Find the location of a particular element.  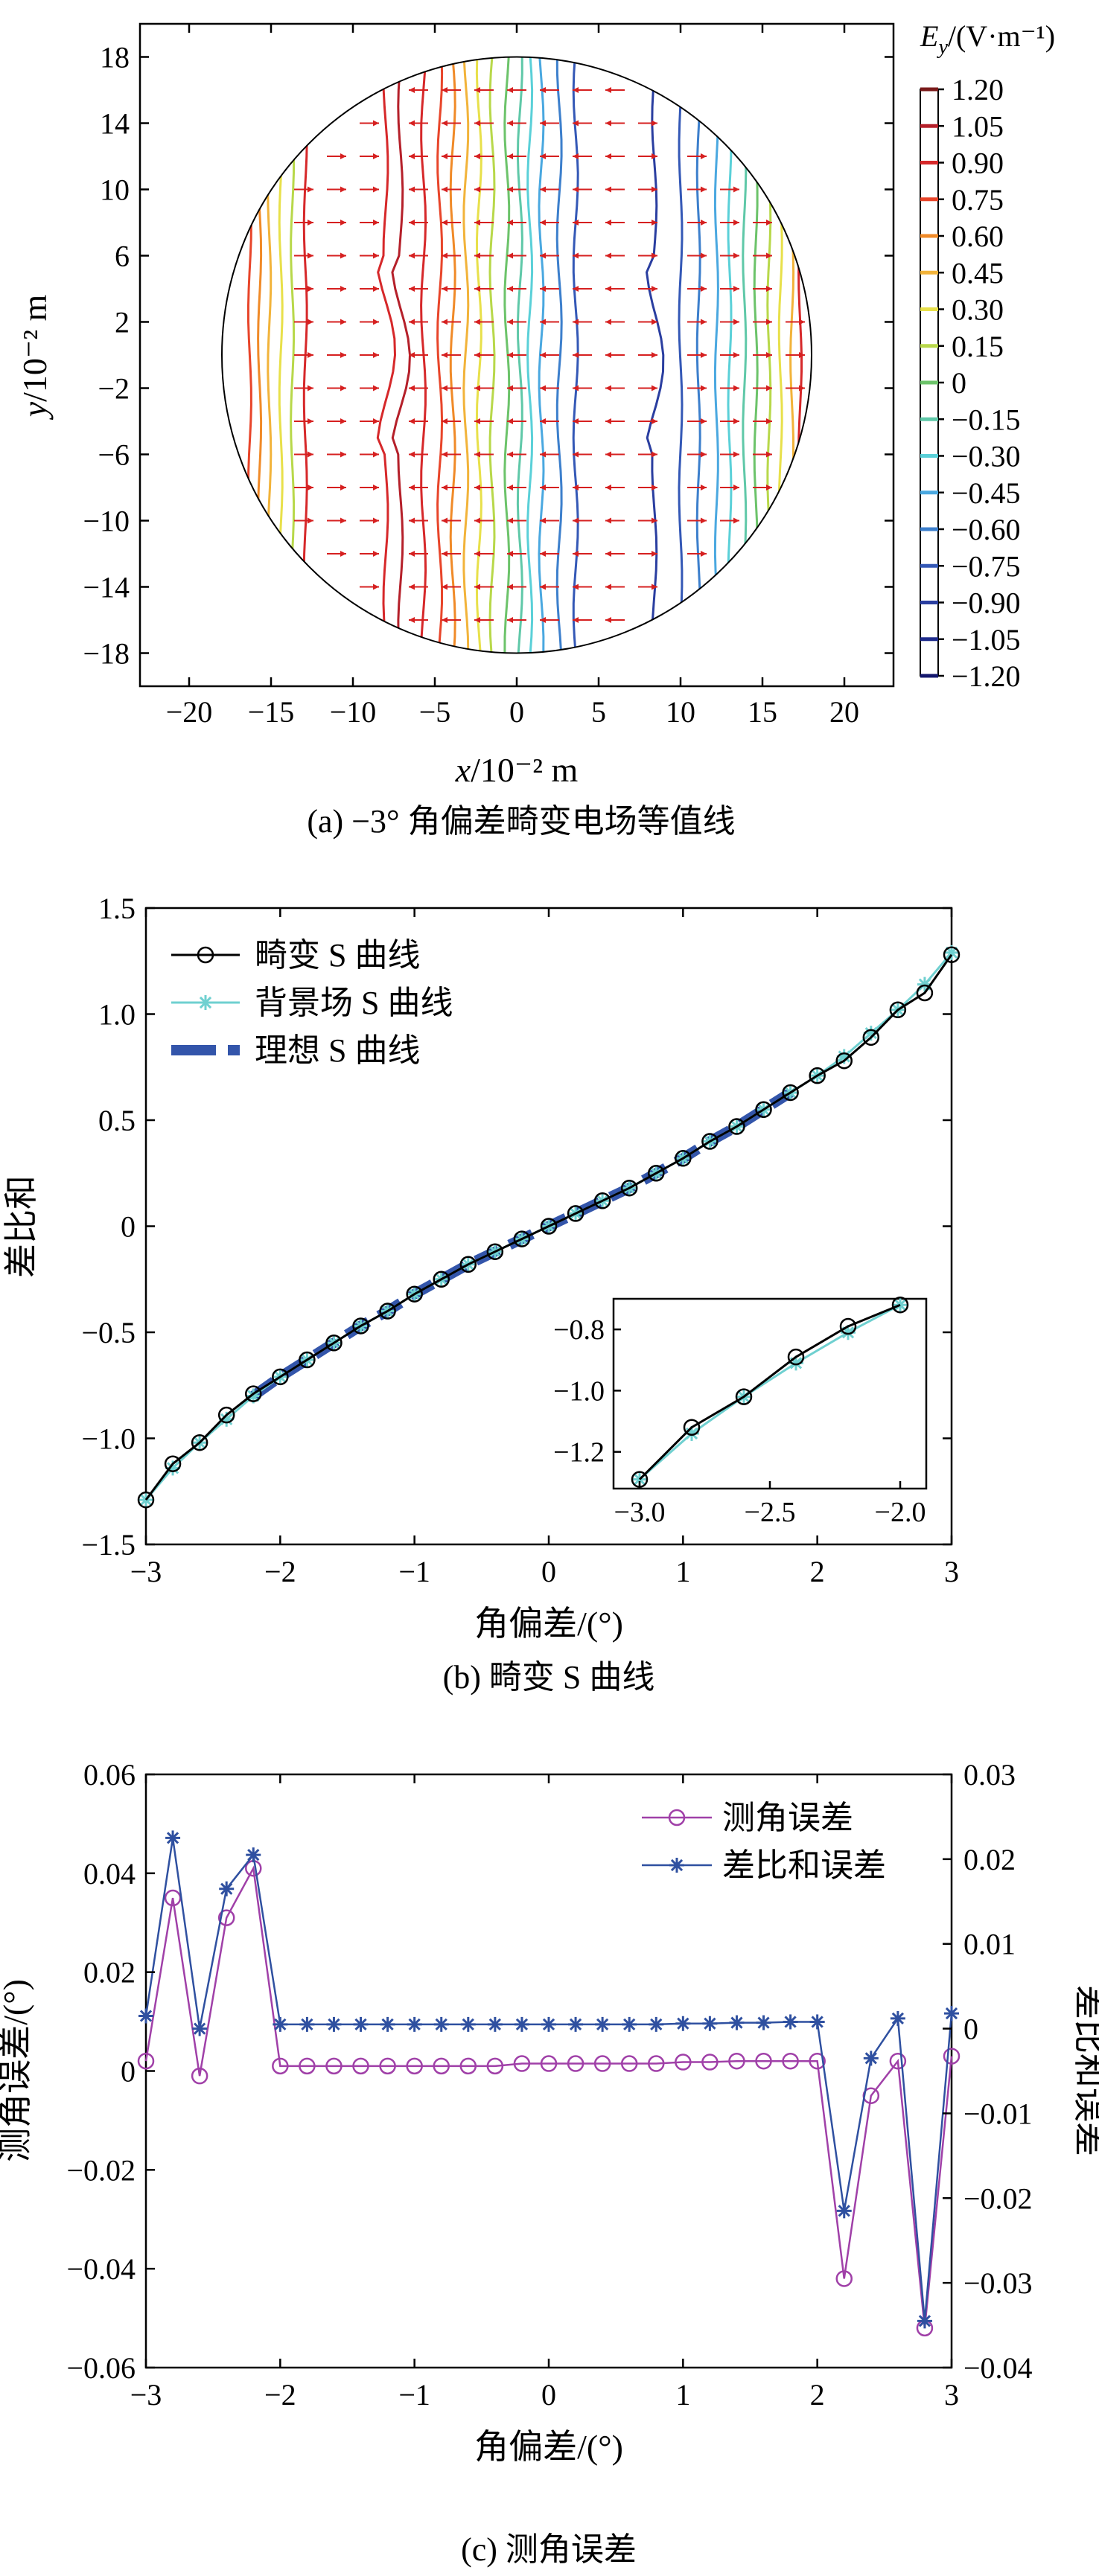

x-tick-label: −20 is located at coordinates (189, 712).